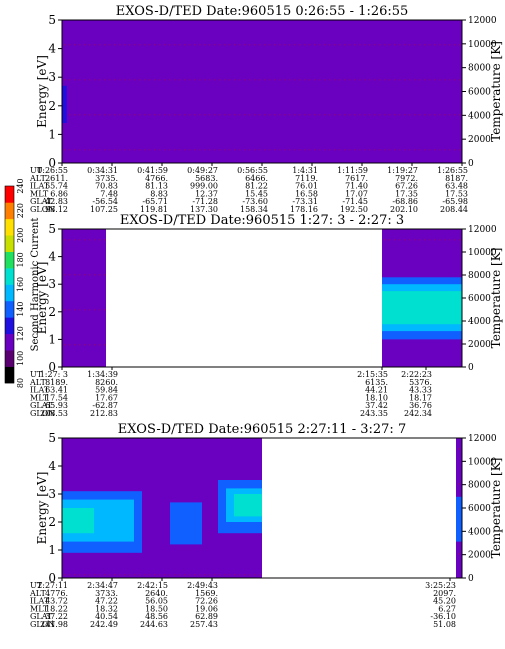  I want to click on y-tick-label: 3, so click(52, 494).